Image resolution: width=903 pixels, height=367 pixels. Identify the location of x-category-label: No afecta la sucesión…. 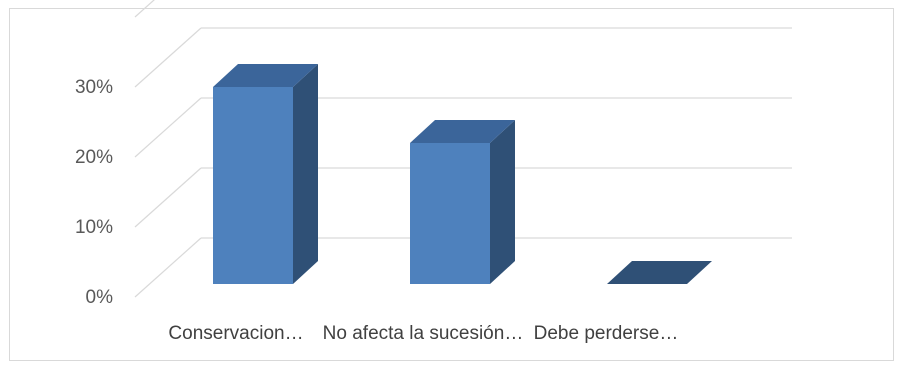
(423, 333).